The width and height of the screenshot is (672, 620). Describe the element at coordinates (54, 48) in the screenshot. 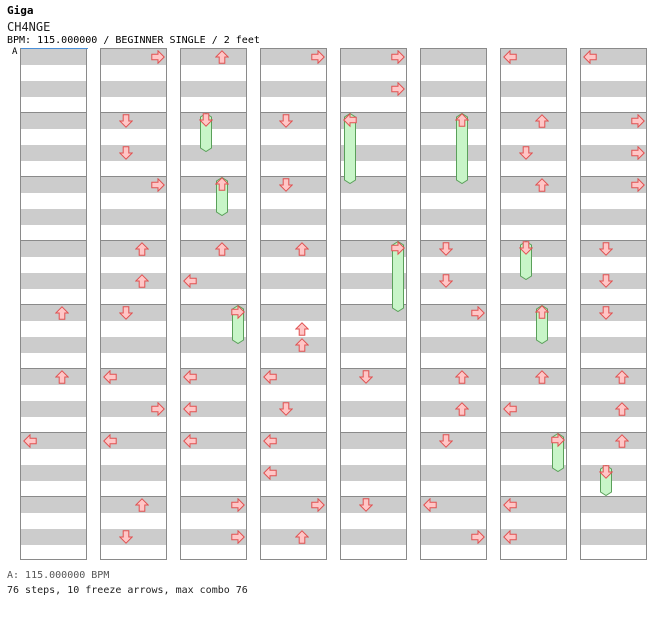

I see `bpm-marker-line` at that location.